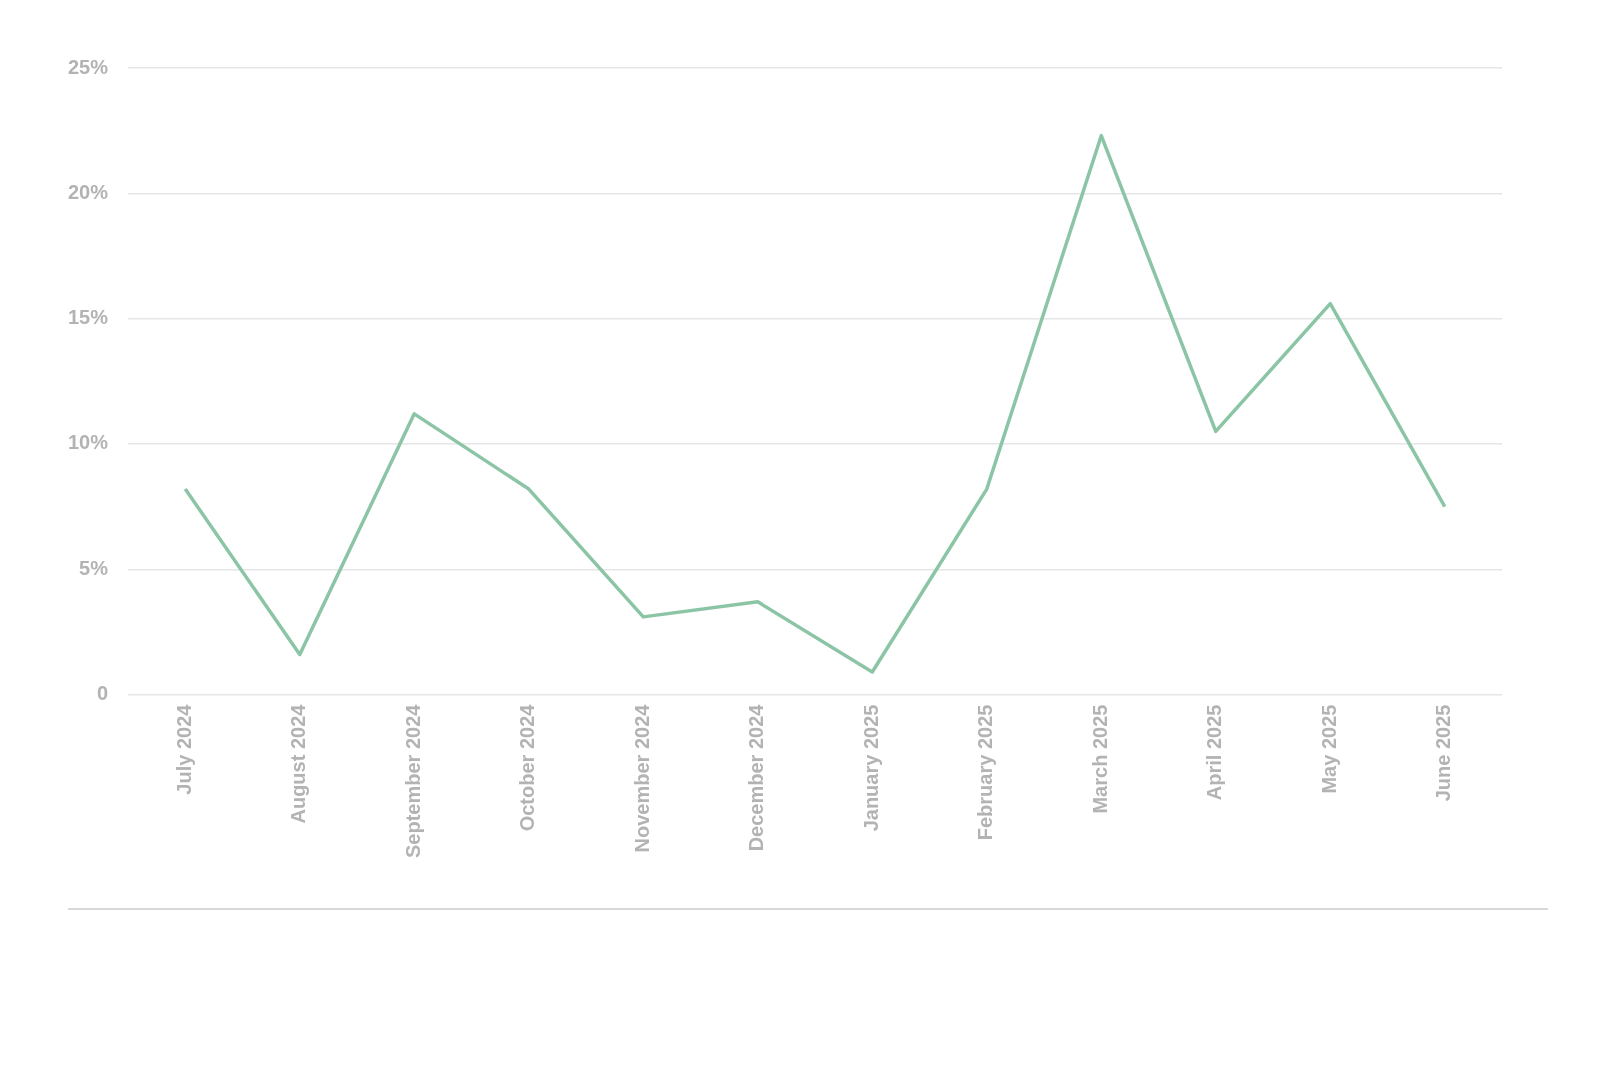 The width and height of the screenshot is (1600, 1086). I want to click on x-tick-label: February 2025, so click(985, 772).